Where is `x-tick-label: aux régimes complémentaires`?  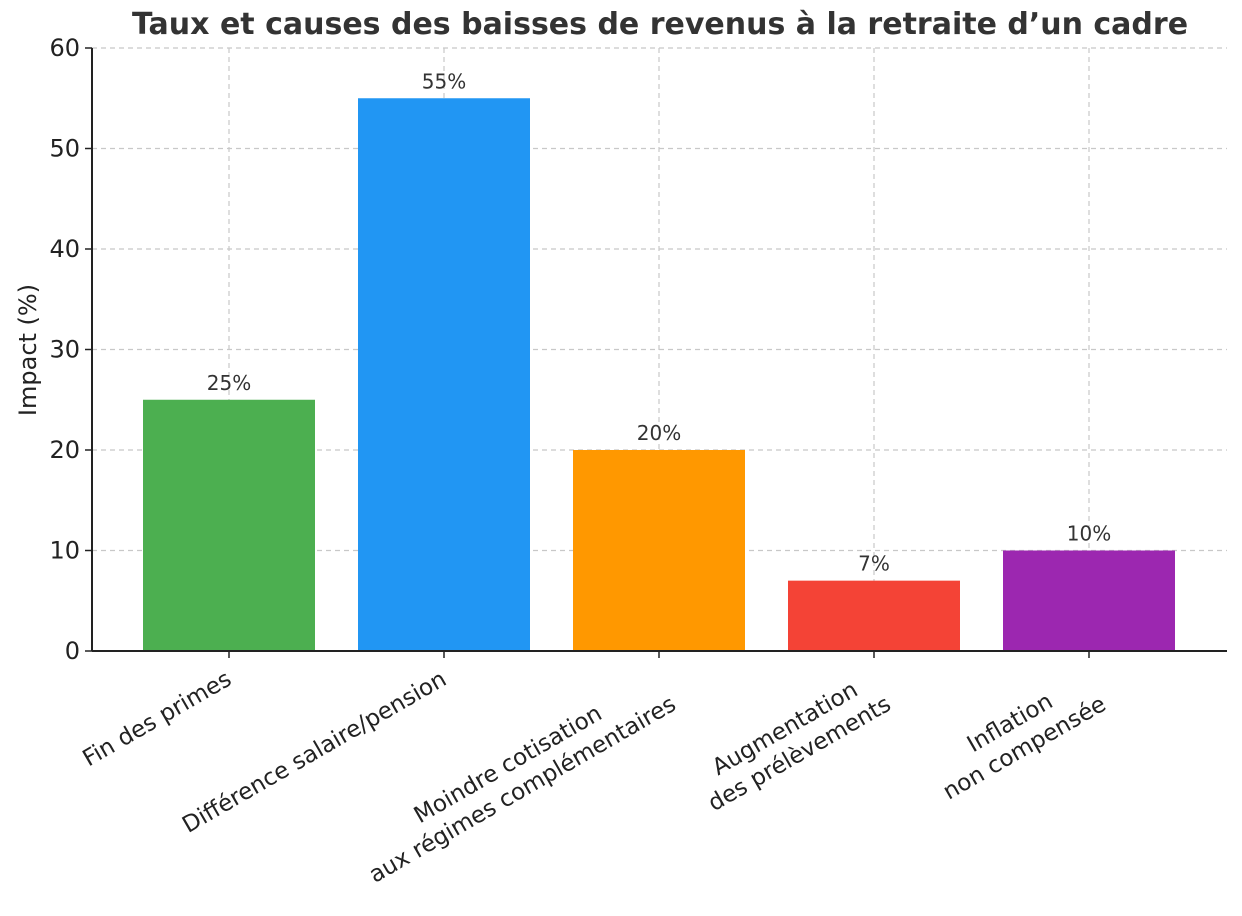
x-tick-label: aux régimes complémentaires is located at coordinates (523, 789).